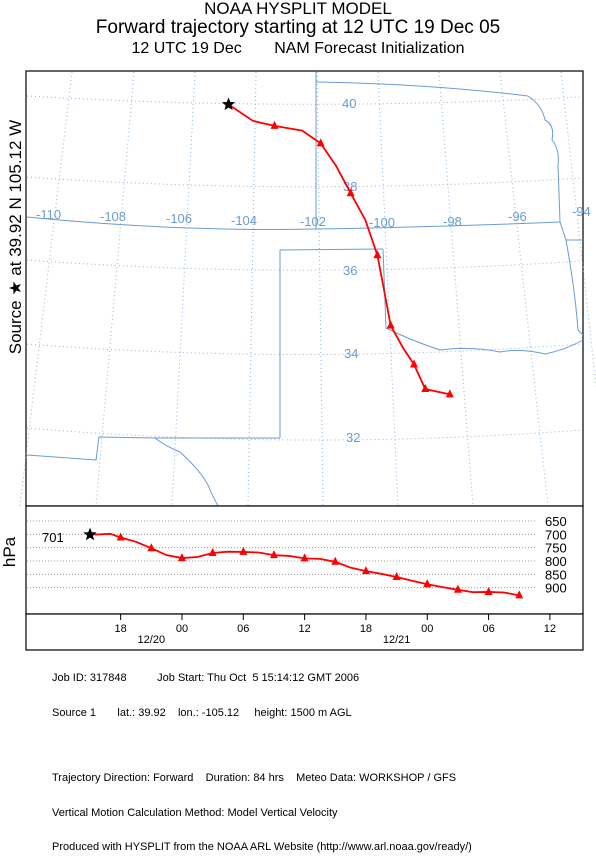 The height and width of the screenshot is (865, 596). I want to click on longitude-tick-label: -106, so click(179, 218).